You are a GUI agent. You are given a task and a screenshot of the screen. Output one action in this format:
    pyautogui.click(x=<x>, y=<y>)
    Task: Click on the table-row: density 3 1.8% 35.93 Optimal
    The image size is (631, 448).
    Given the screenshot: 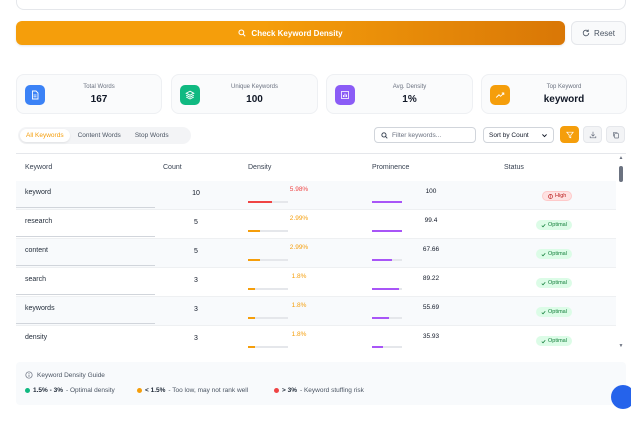 What is the action you would take?
    pyautogui.click(x=316, y=338)
    